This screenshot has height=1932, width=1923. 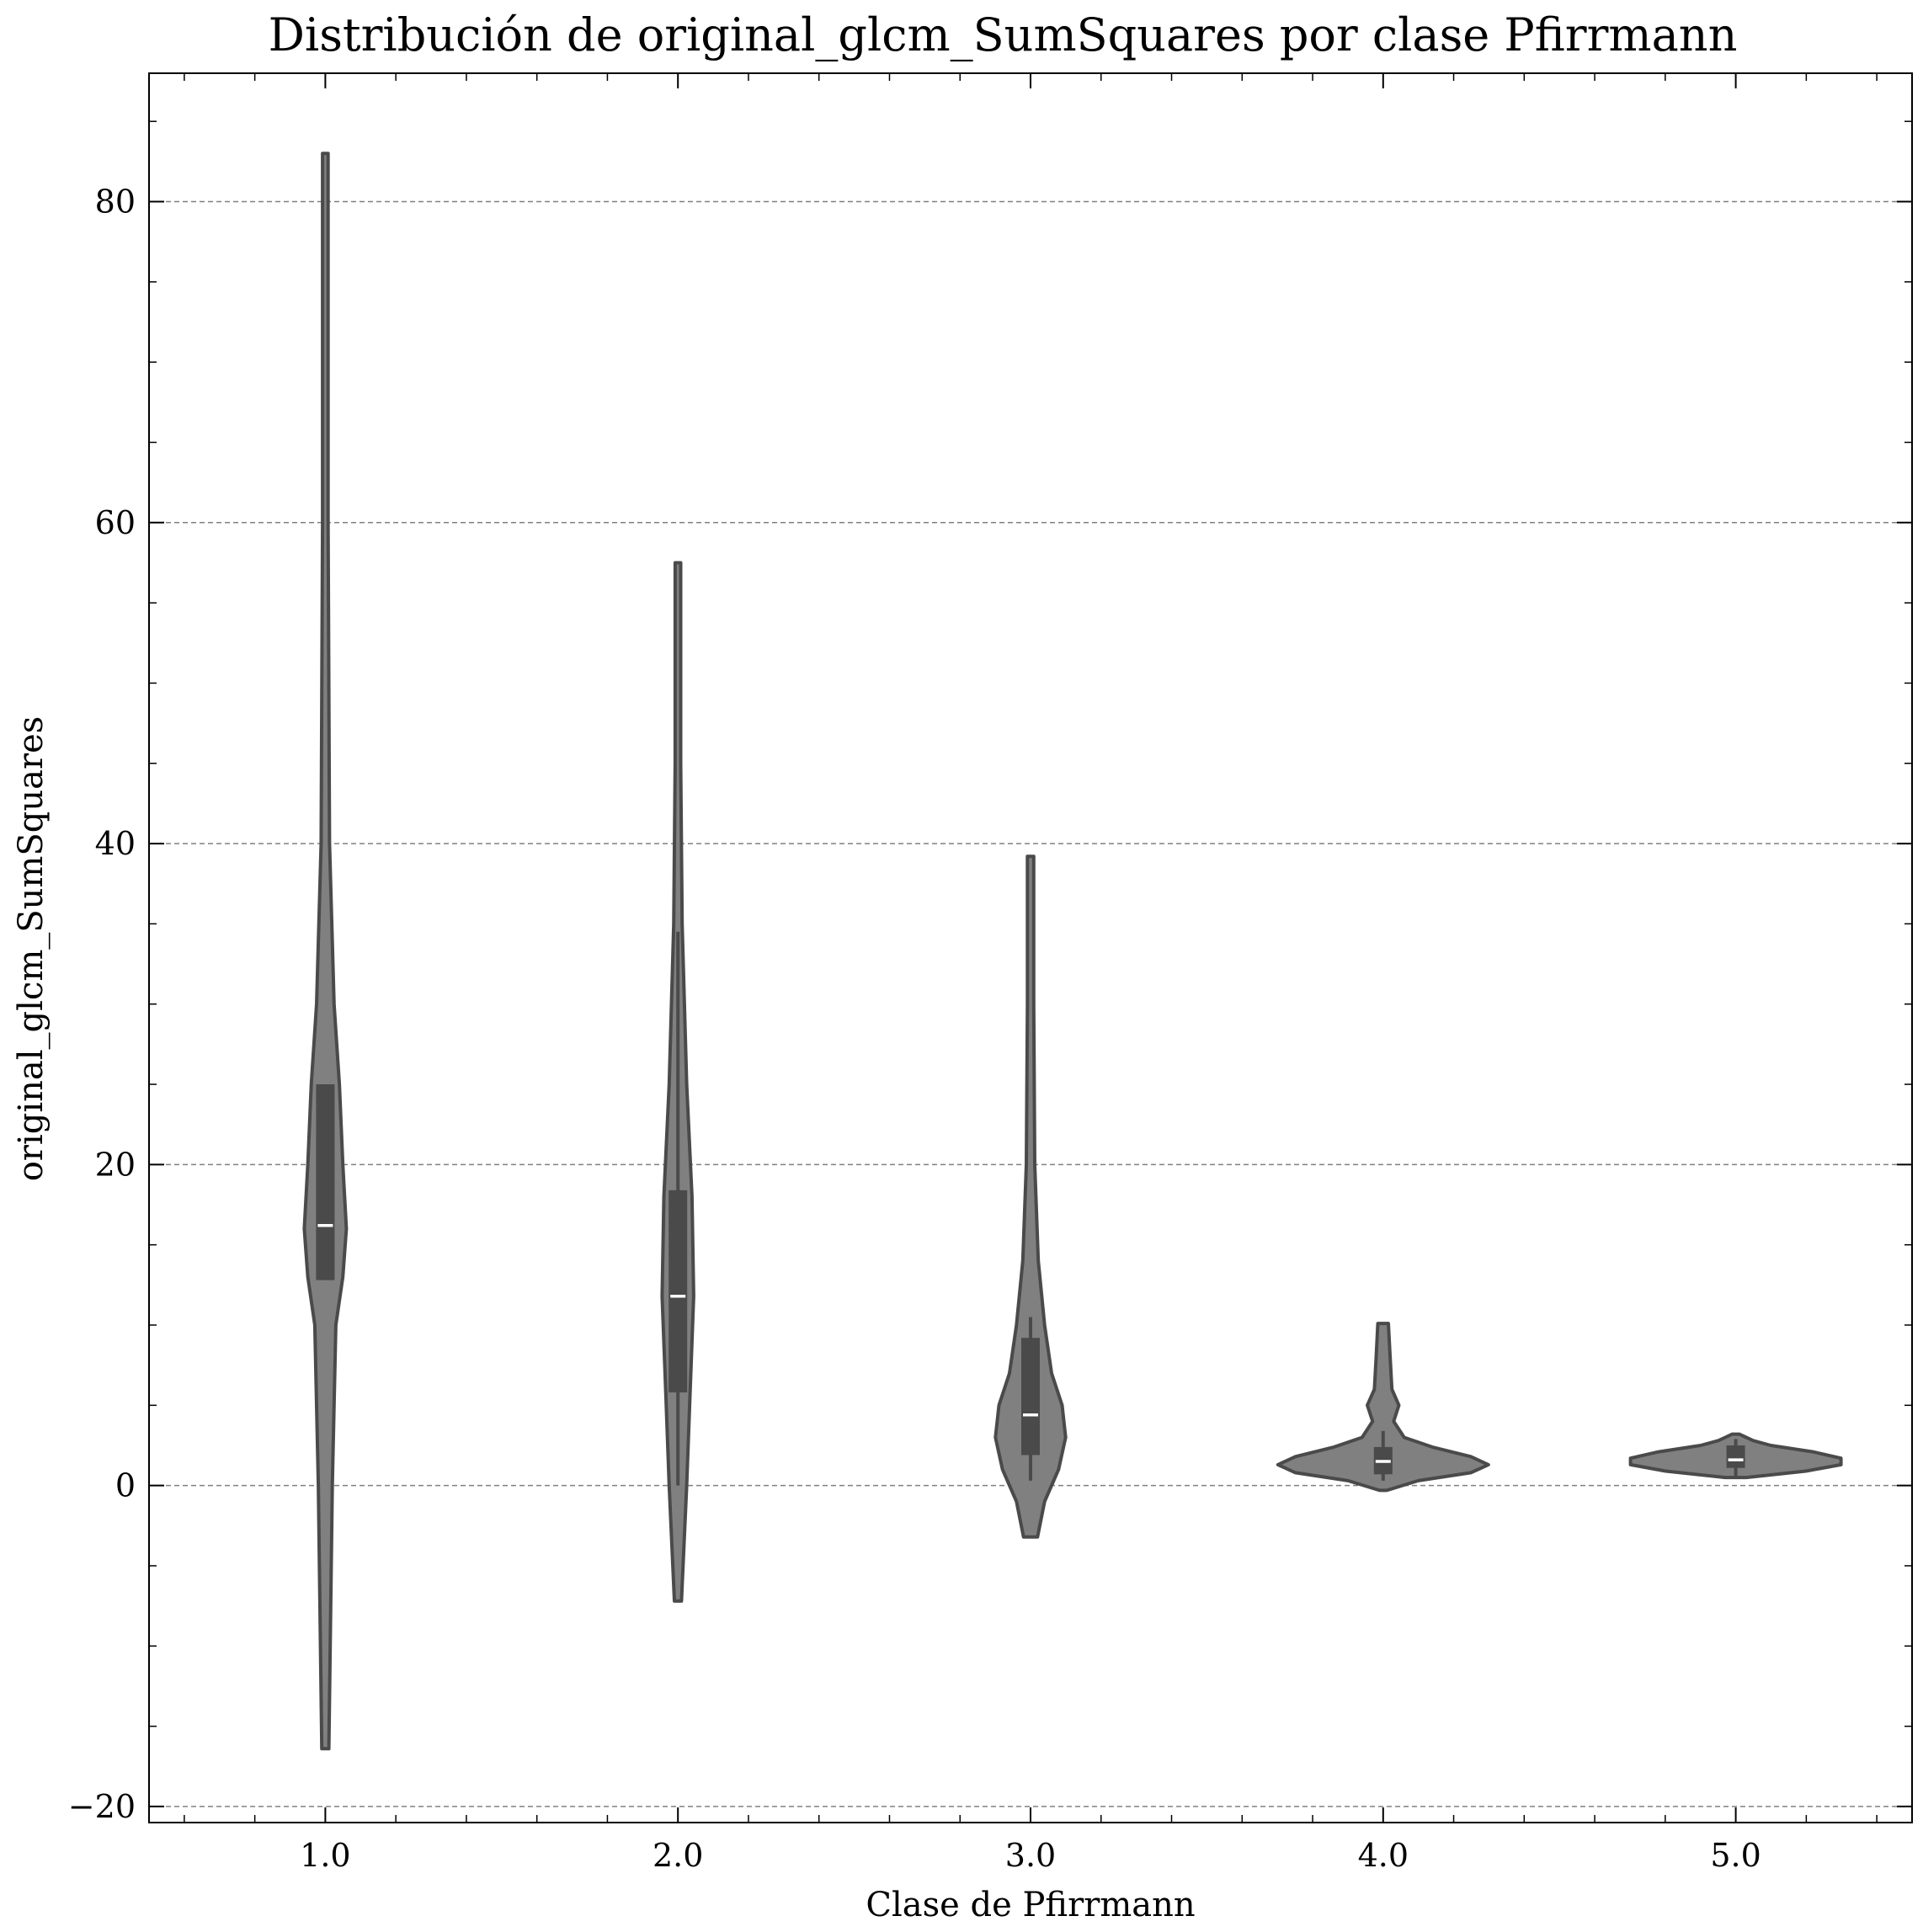 I want to click on x-tick-label: 3.0, so click(x=1030, y=1856).